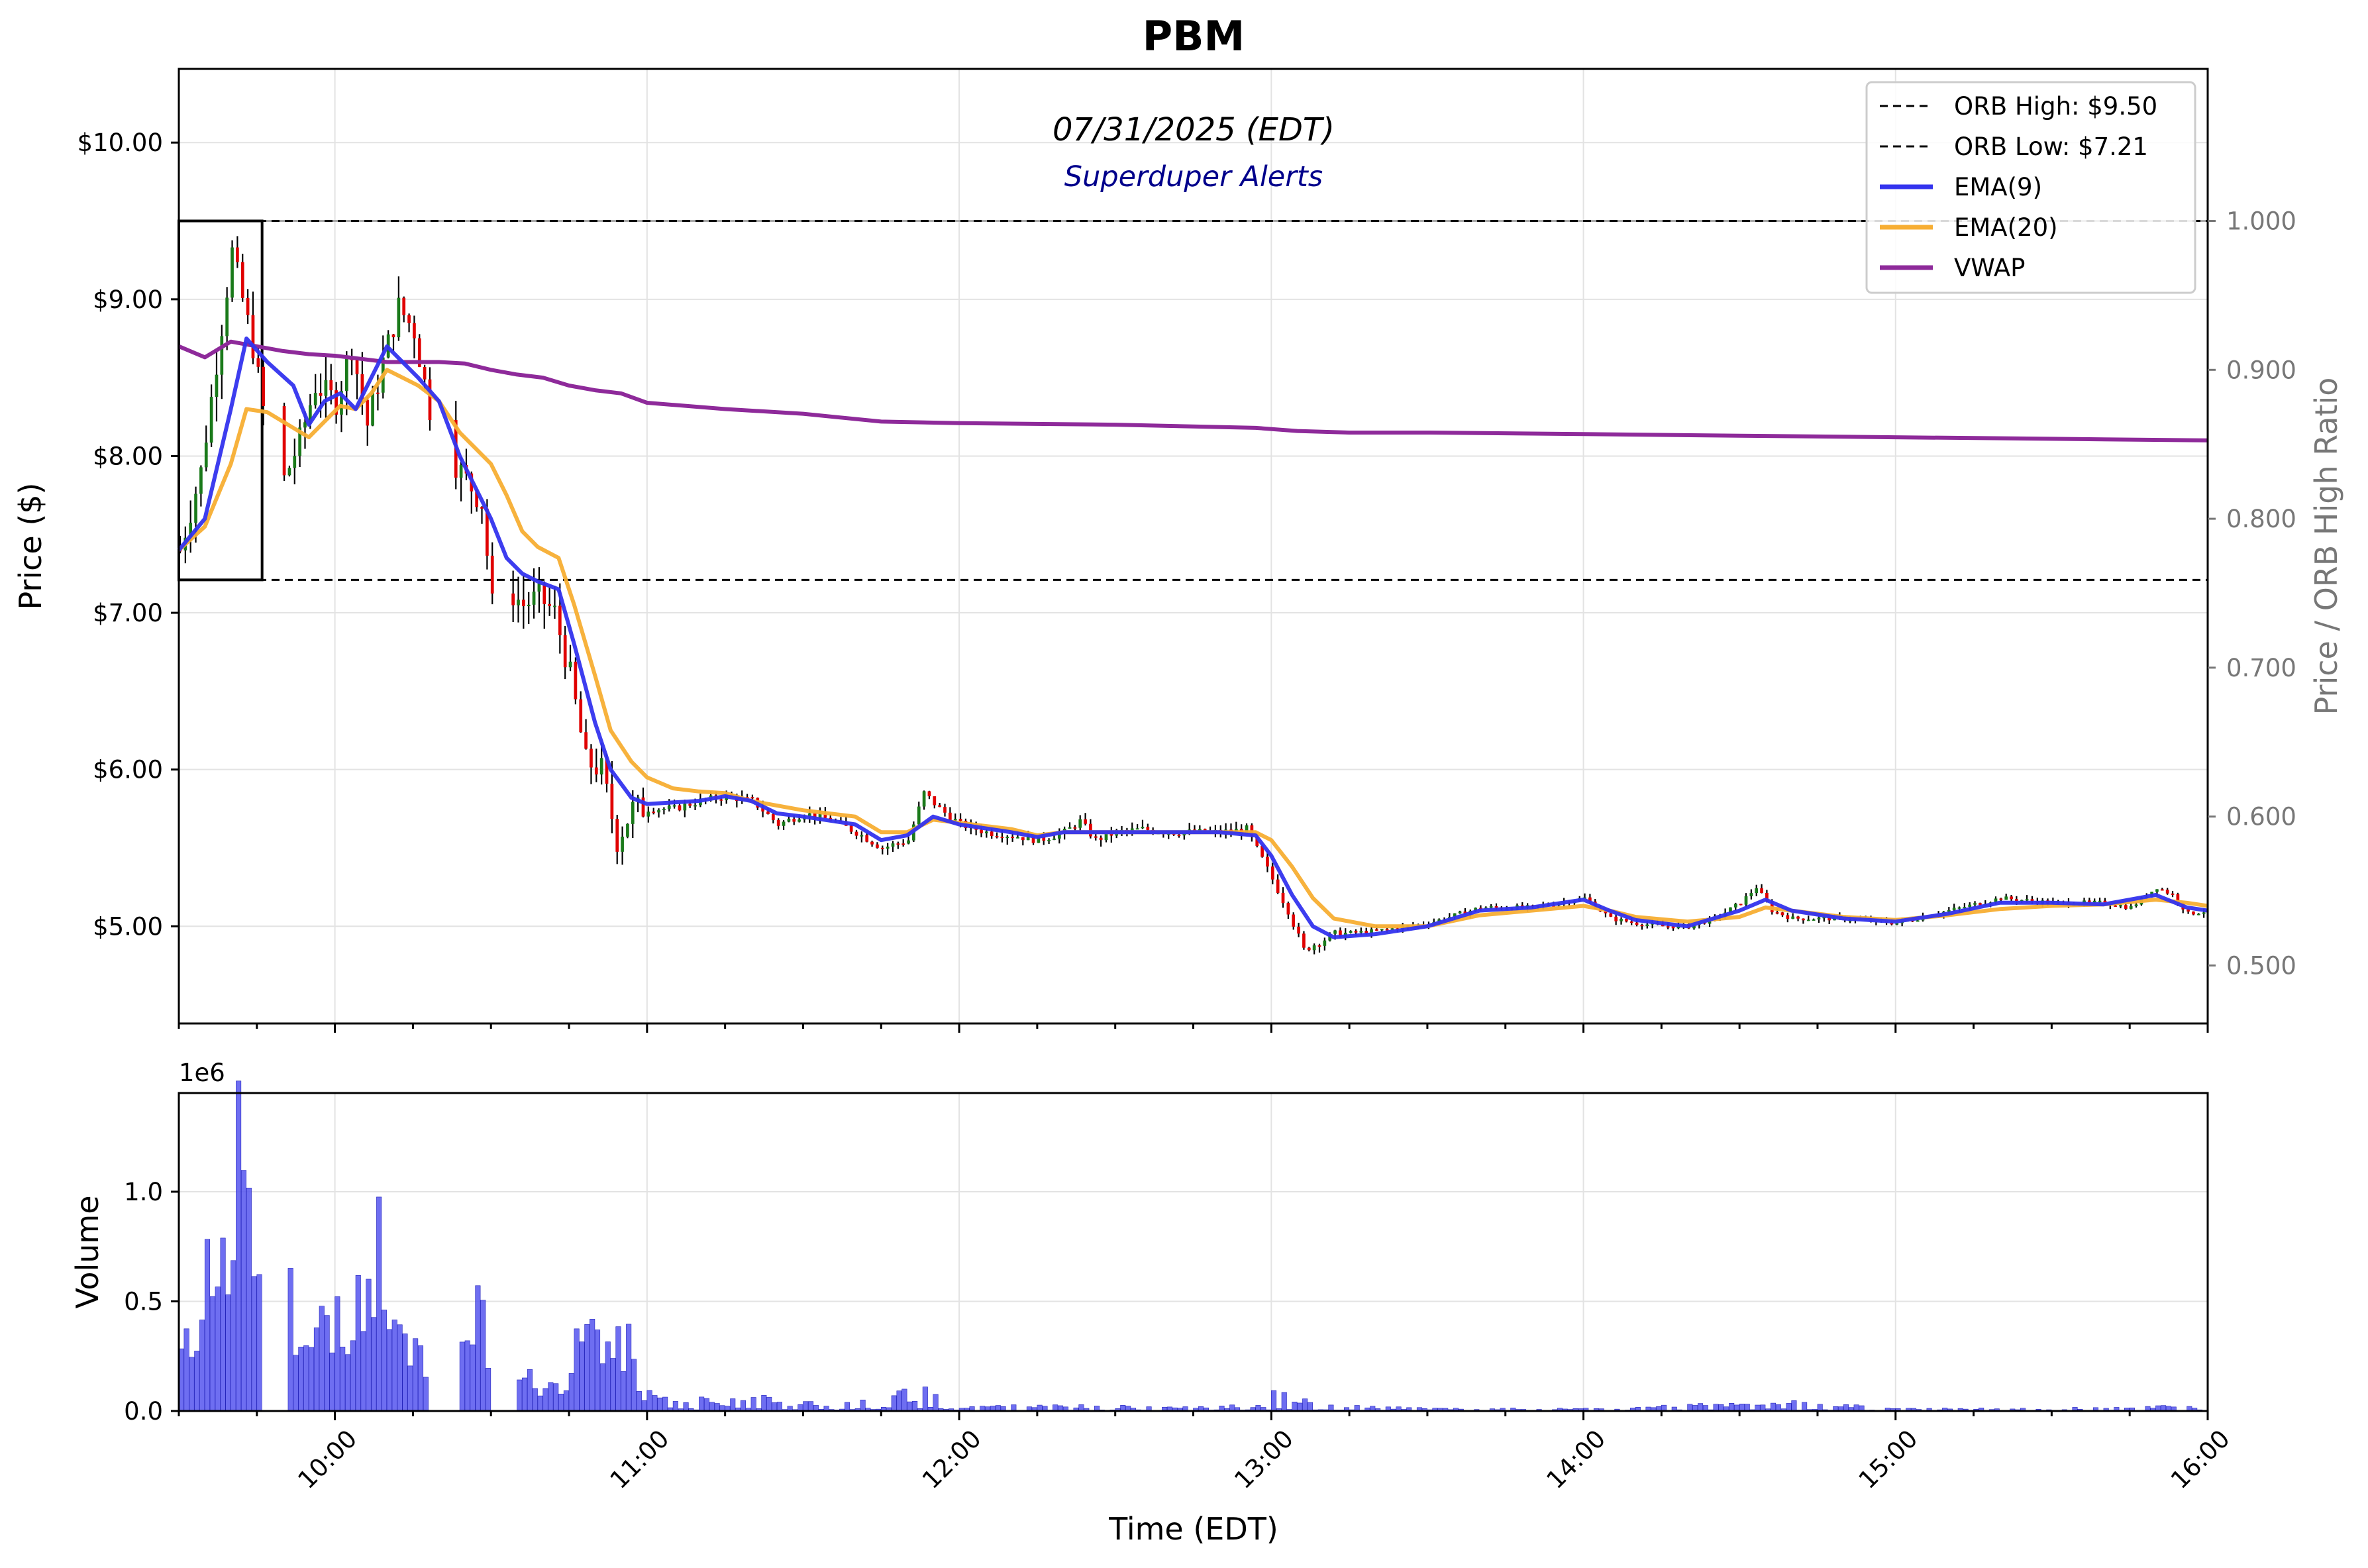  Describe the element at coordinates (128, 300) in the screenshot. I see `price-y-tick-label: $9.00` at that location.